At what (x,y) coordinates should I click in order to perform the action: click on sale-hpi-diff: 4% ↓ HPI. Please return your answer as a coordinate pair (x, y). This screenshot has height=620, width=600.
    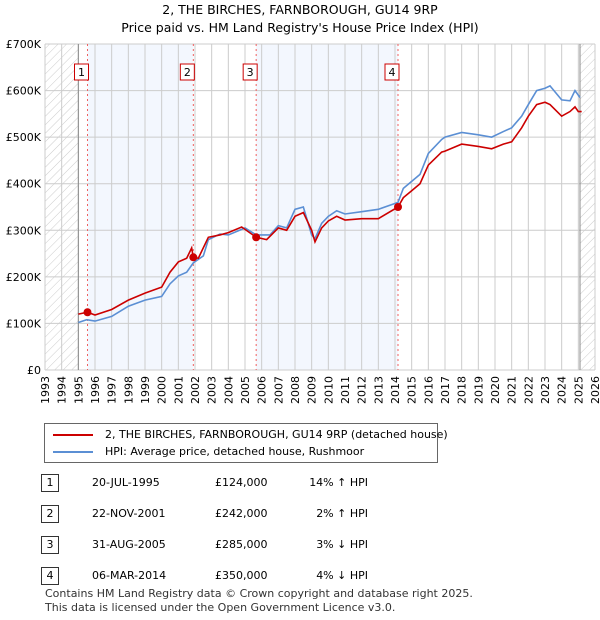
    Looking at the image, I should click on (342, 575).